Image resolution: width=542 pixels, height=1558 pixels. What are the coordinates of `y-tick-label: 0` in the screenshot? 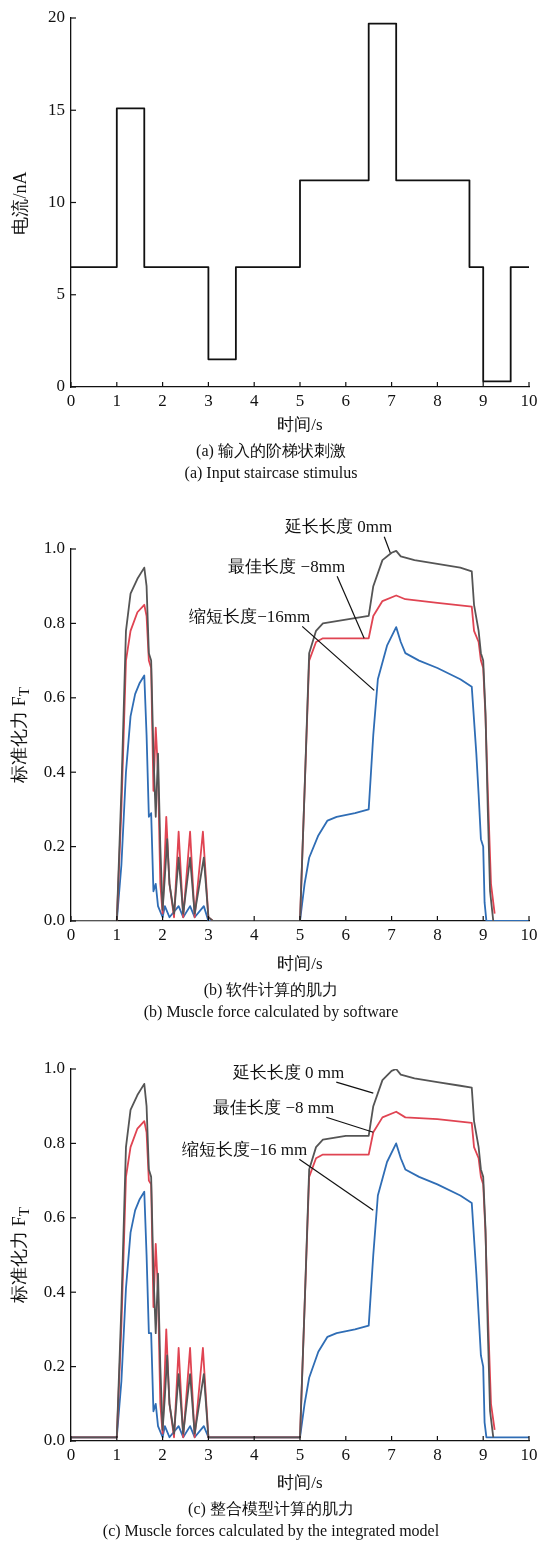 It's located at (60, 386).